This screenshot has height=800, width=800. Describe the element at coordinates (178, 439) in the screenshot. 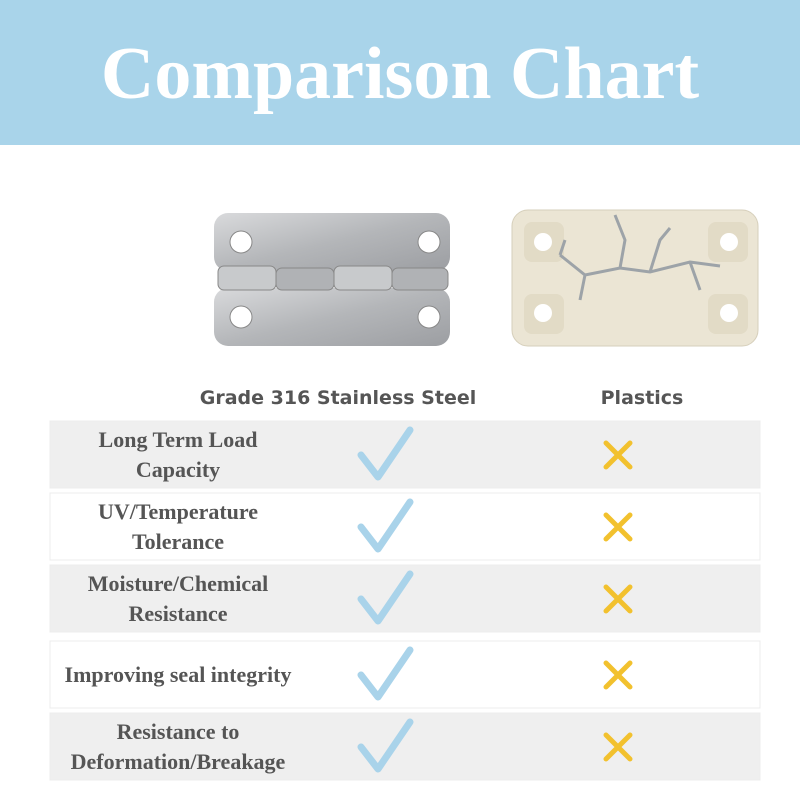

I see `row-label: Long Term Load` at that location.